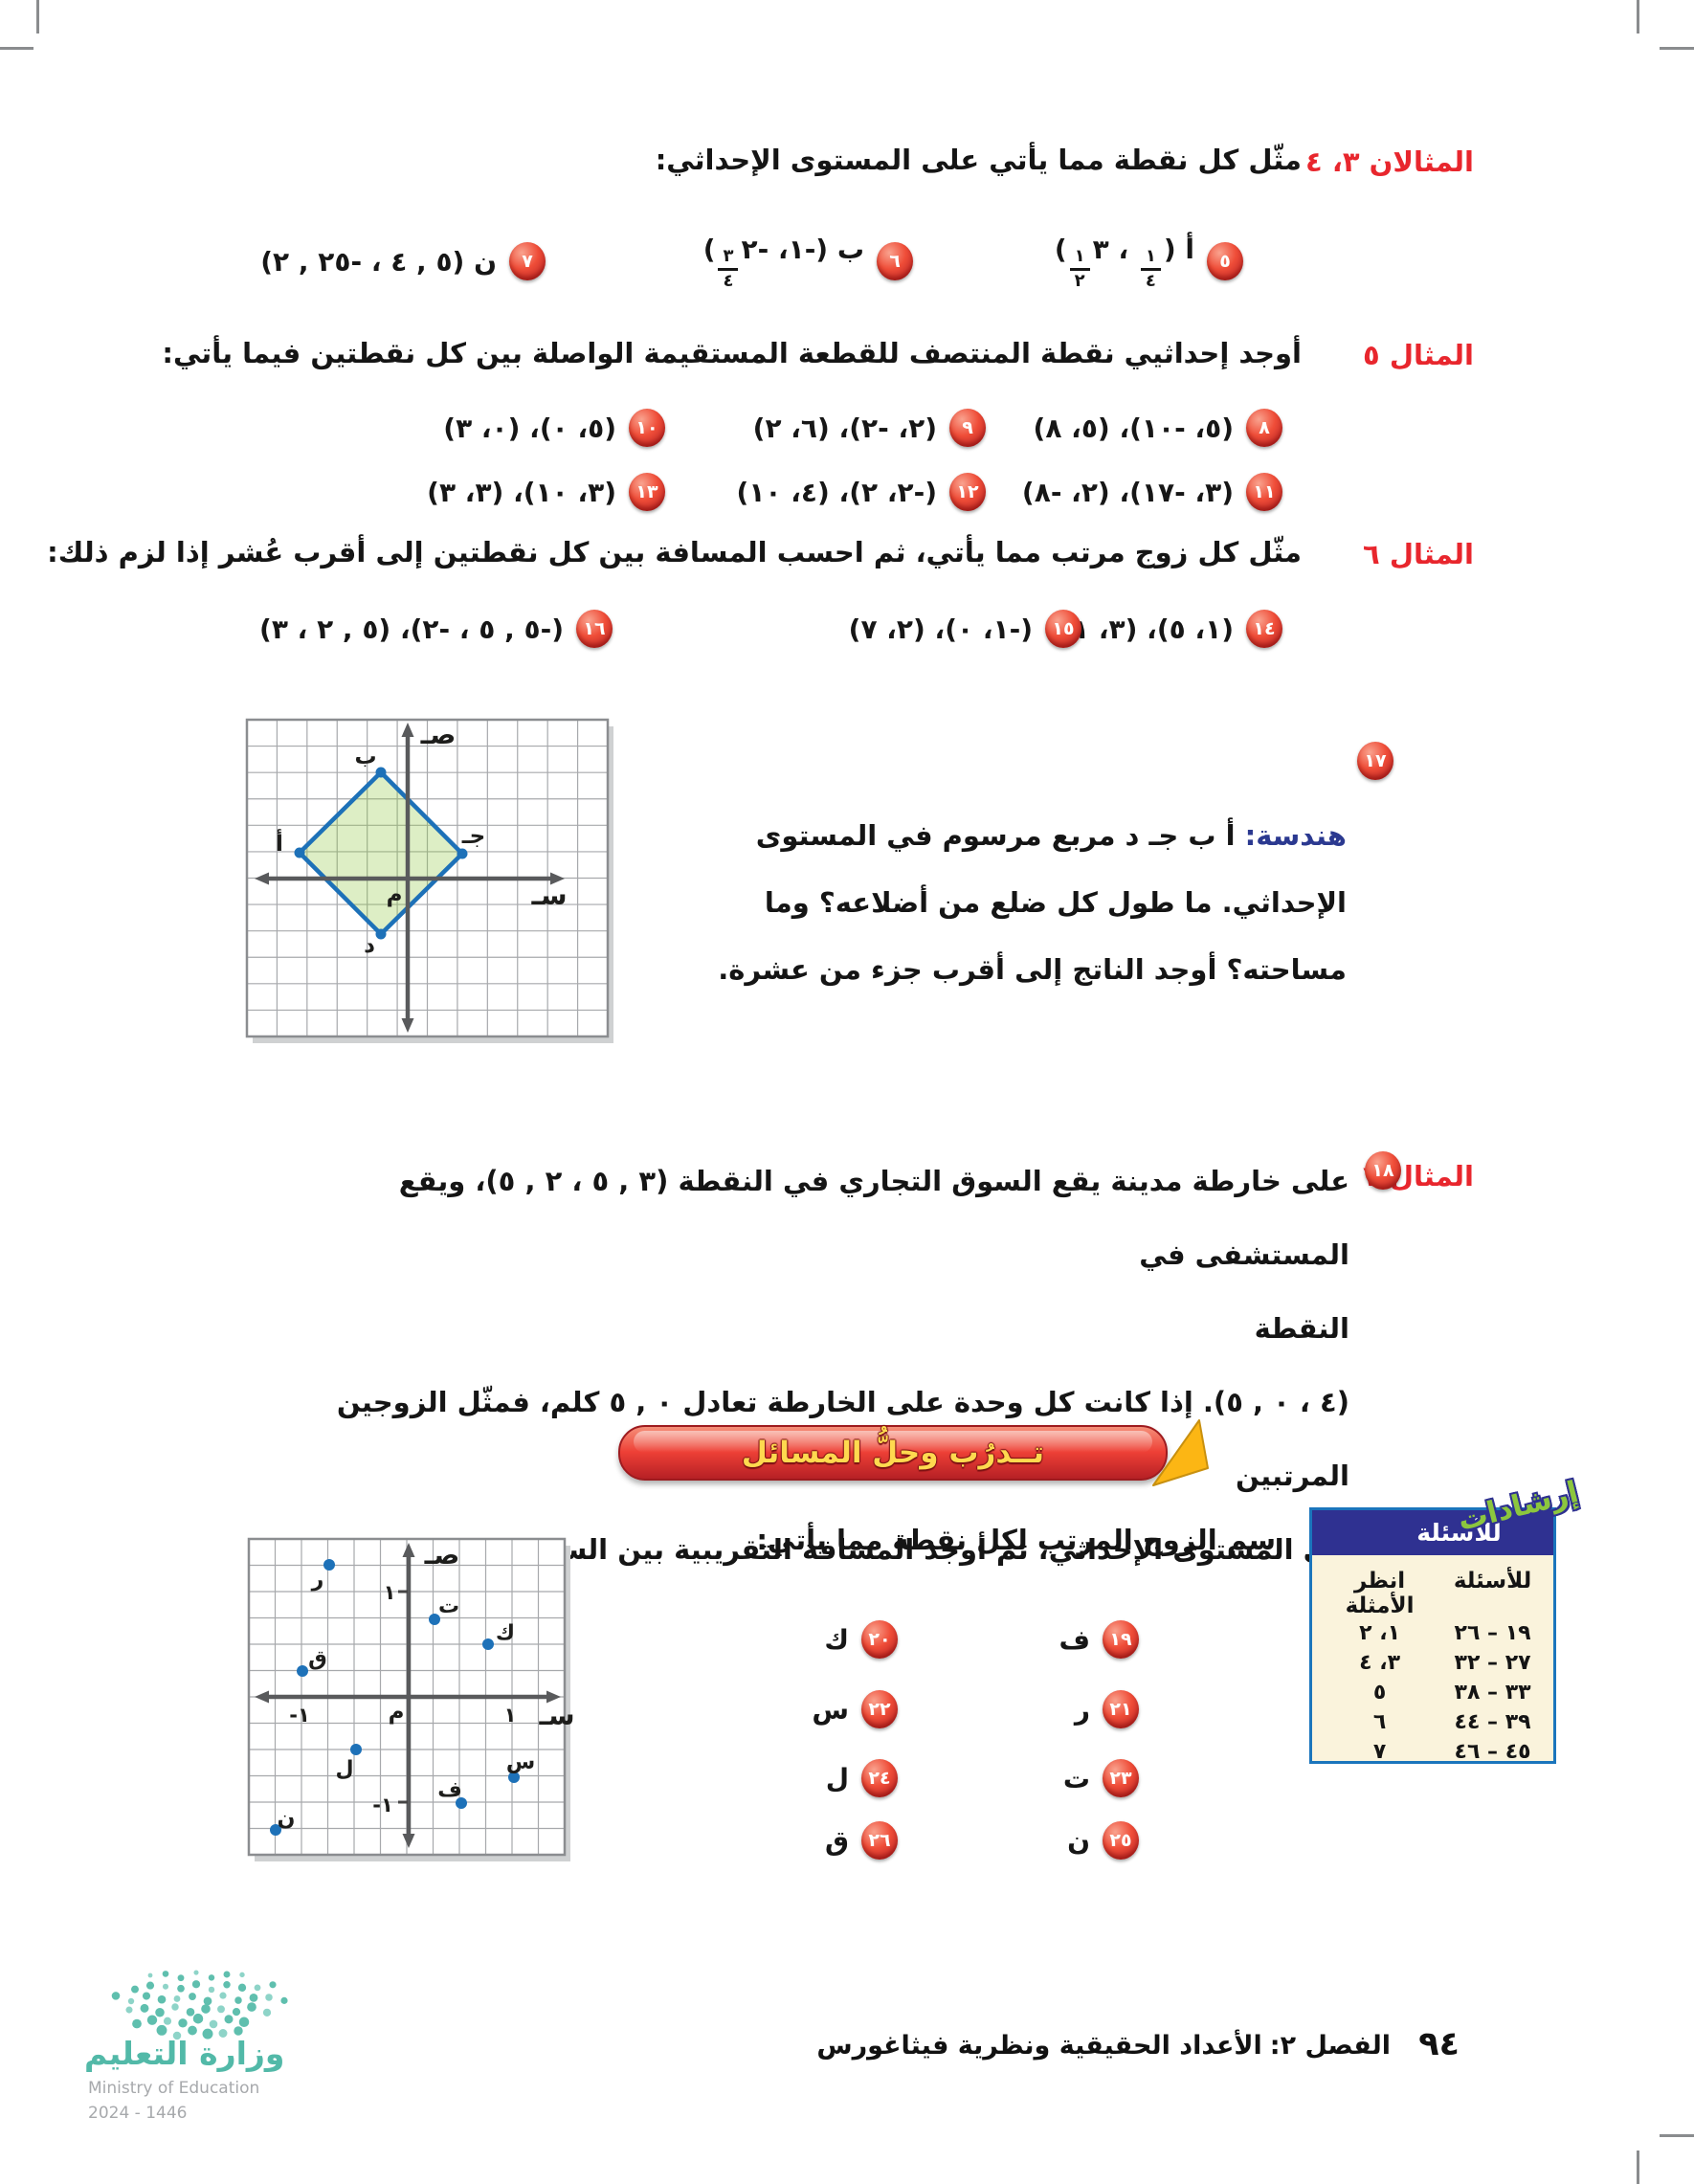 This screenshot has width=1694, height=2184. What do you see at coordinates (199, 2005) in the screenshot?
I see `ministry-logo-icon` at bounding box center [199, 2005].